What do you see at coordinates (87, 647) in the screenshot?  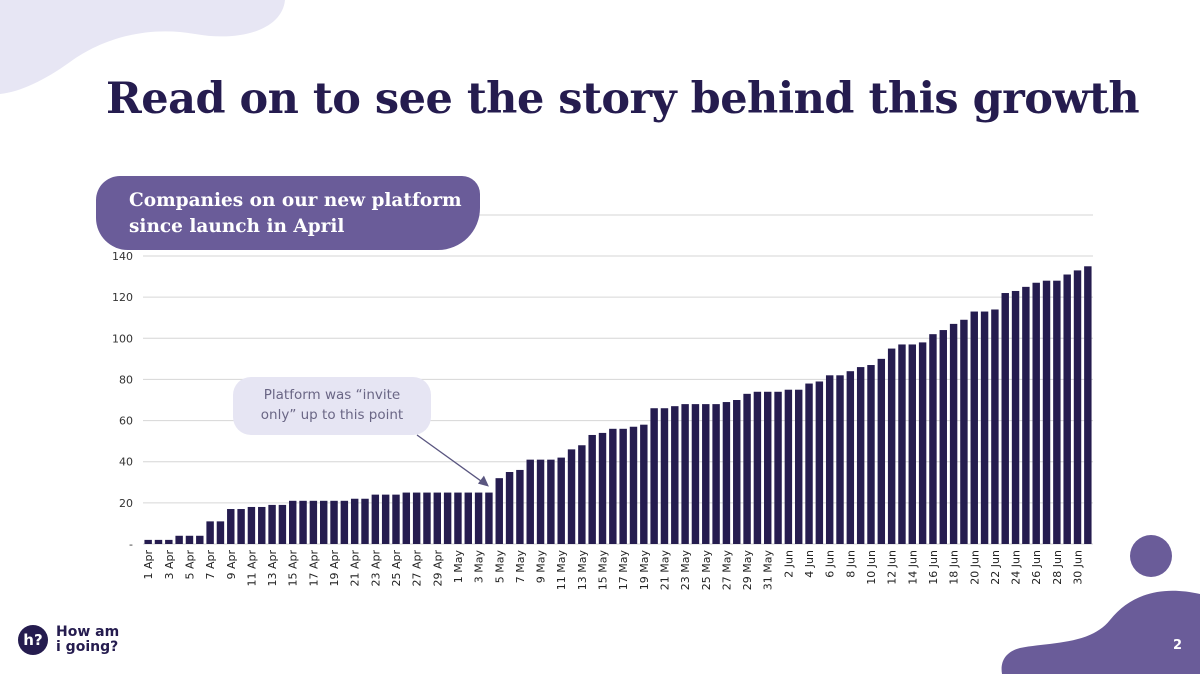 I see `logo-line-2: i going?` at bounding box center [87, 647].